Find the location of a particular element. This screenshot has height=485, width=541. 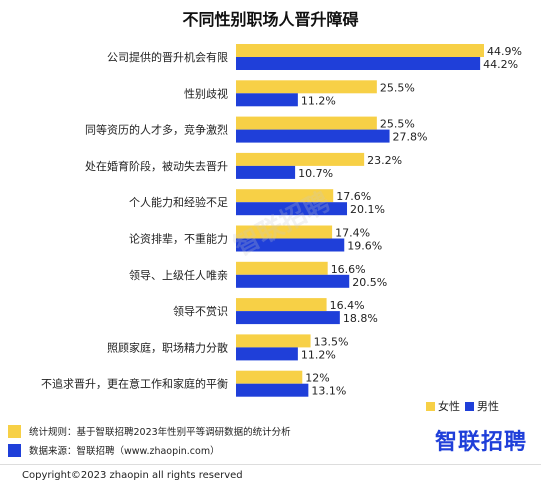

value-label-male: 18.8% is located at coordinates (360, 318).